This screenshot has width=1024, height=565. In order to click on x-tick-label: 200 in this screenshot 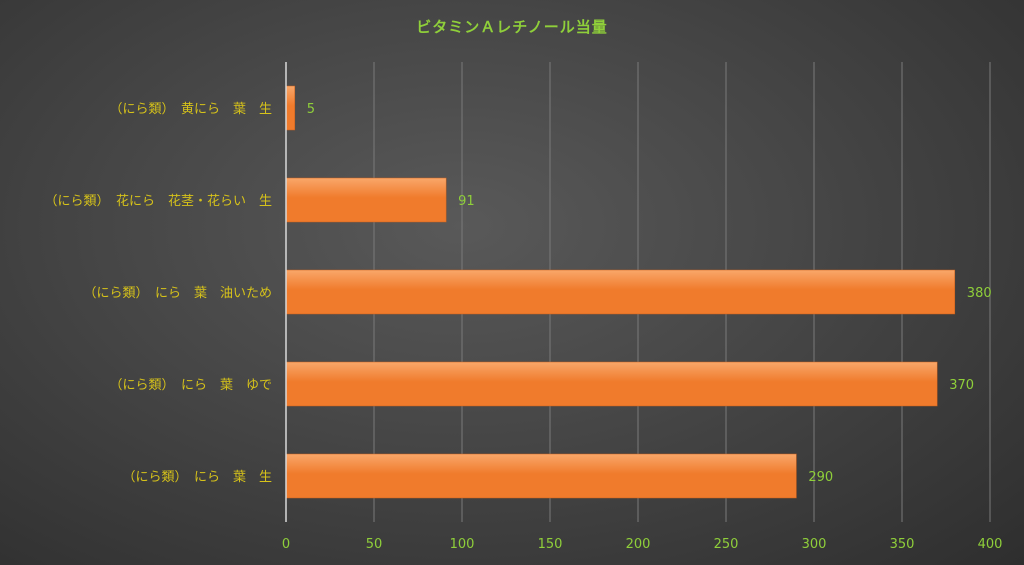, I will do `click(638, 544)`.